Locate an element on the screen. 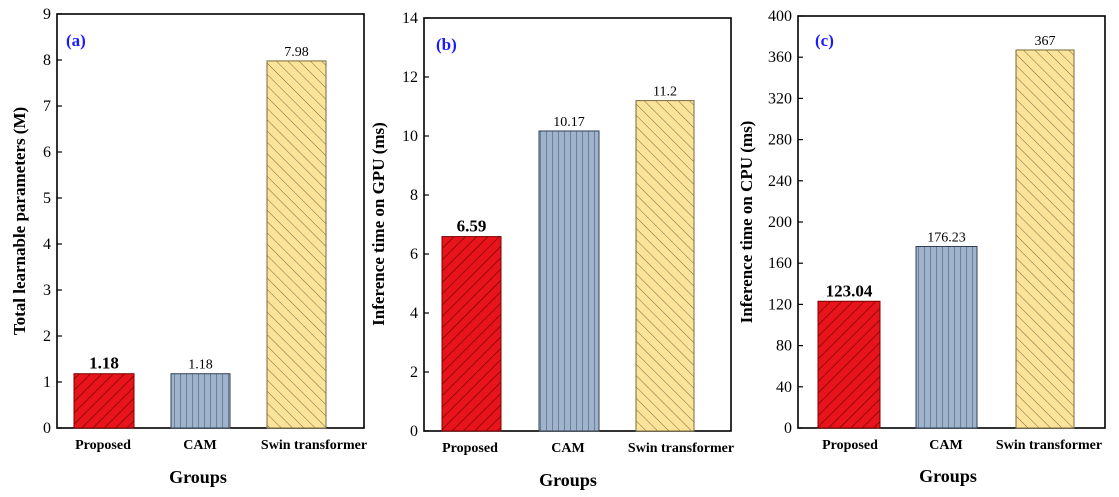 The image size is (1119, 497). panel-label: (c) is located at coordinates (824, 40).